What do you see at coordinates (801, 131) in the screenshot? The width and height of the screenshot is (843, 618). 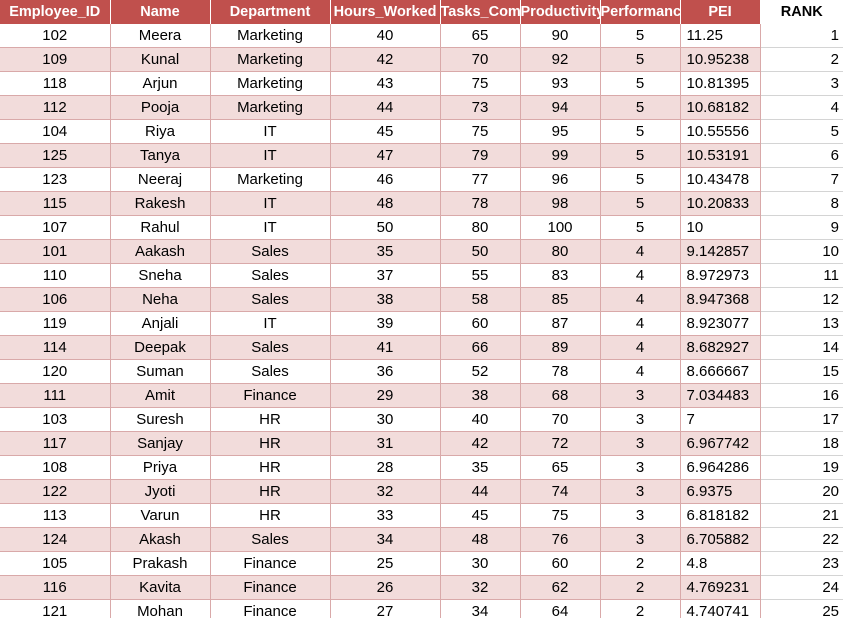 I see `cell-rank: 5` at bounding box center [801, 131].